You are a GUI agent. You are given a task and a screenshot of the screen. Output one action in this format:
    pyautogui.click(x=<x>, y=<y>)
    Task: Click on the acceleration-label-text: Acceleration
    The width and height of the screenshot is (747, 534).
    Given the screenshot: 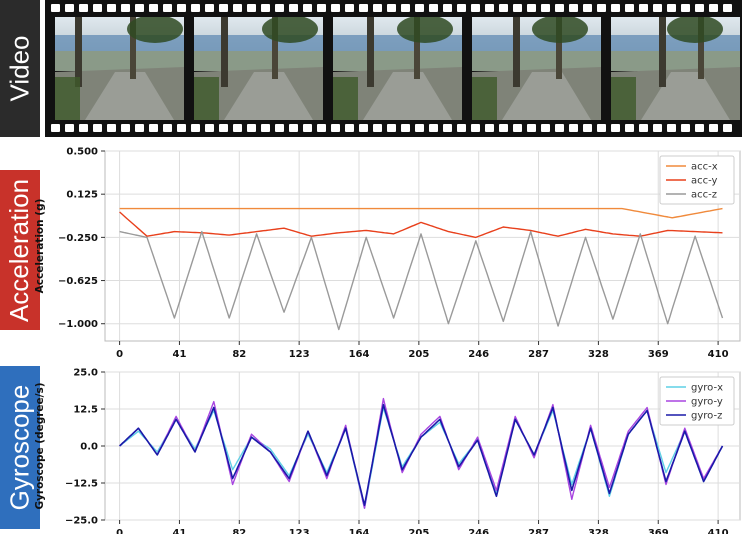 What is the action you would take?
    pyautogui.click(x=19, y=250)
    